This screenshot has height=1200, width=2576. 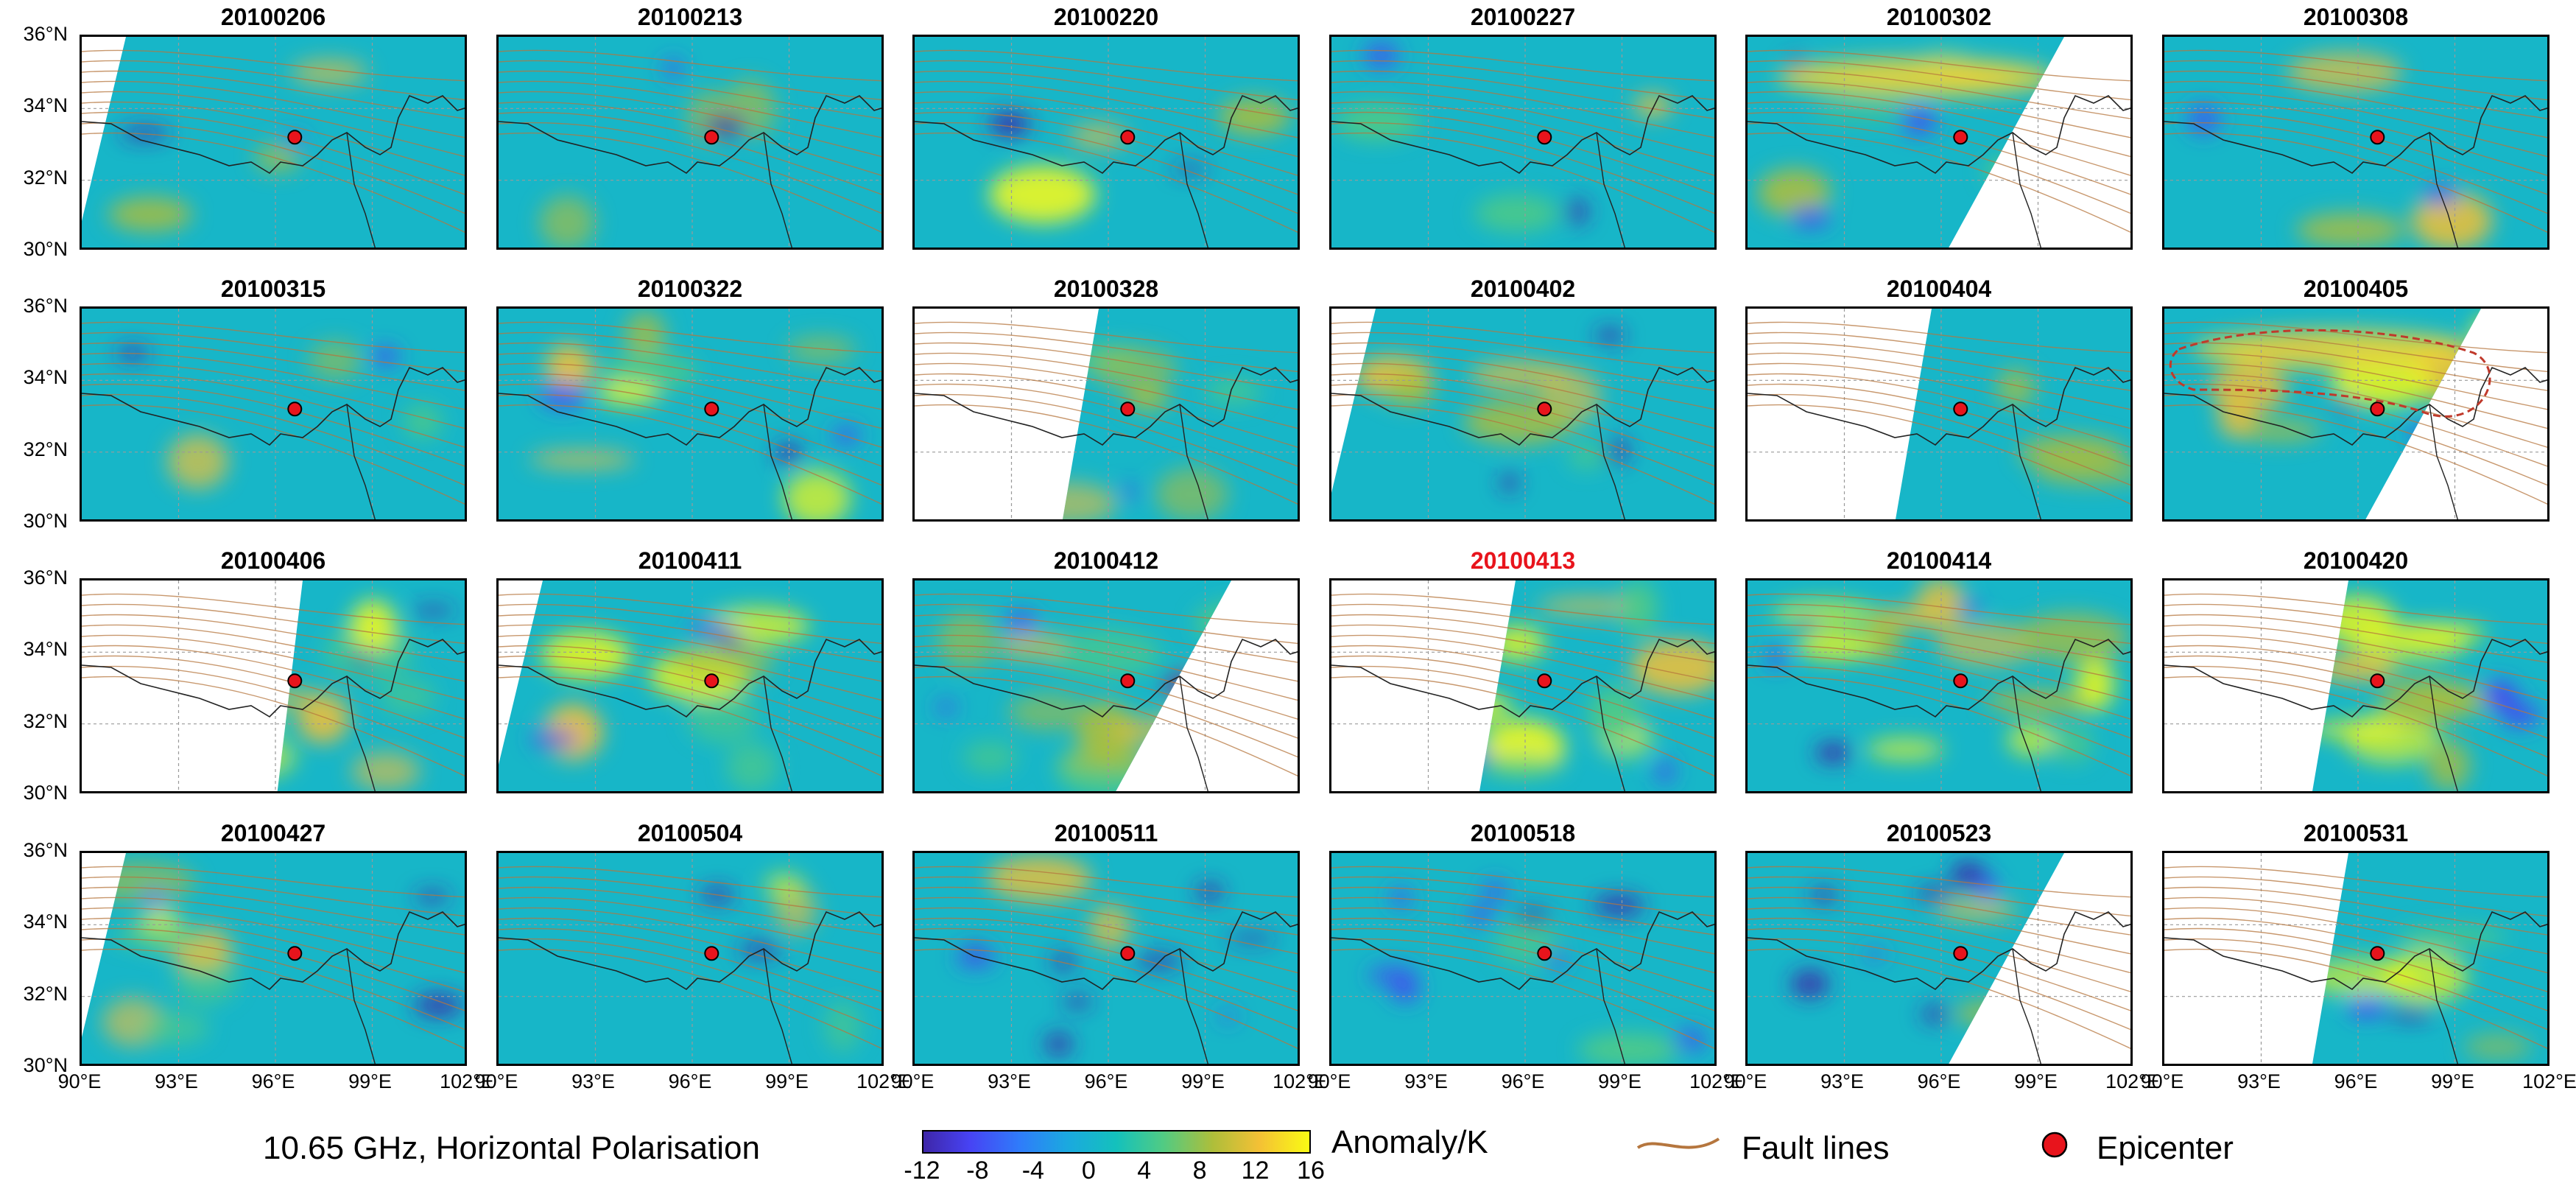 What do you see at coordinates (1523, 560) in the screenshot?
I see `panel-title-20100413: 20100413` at bounding box center [1523, 560].